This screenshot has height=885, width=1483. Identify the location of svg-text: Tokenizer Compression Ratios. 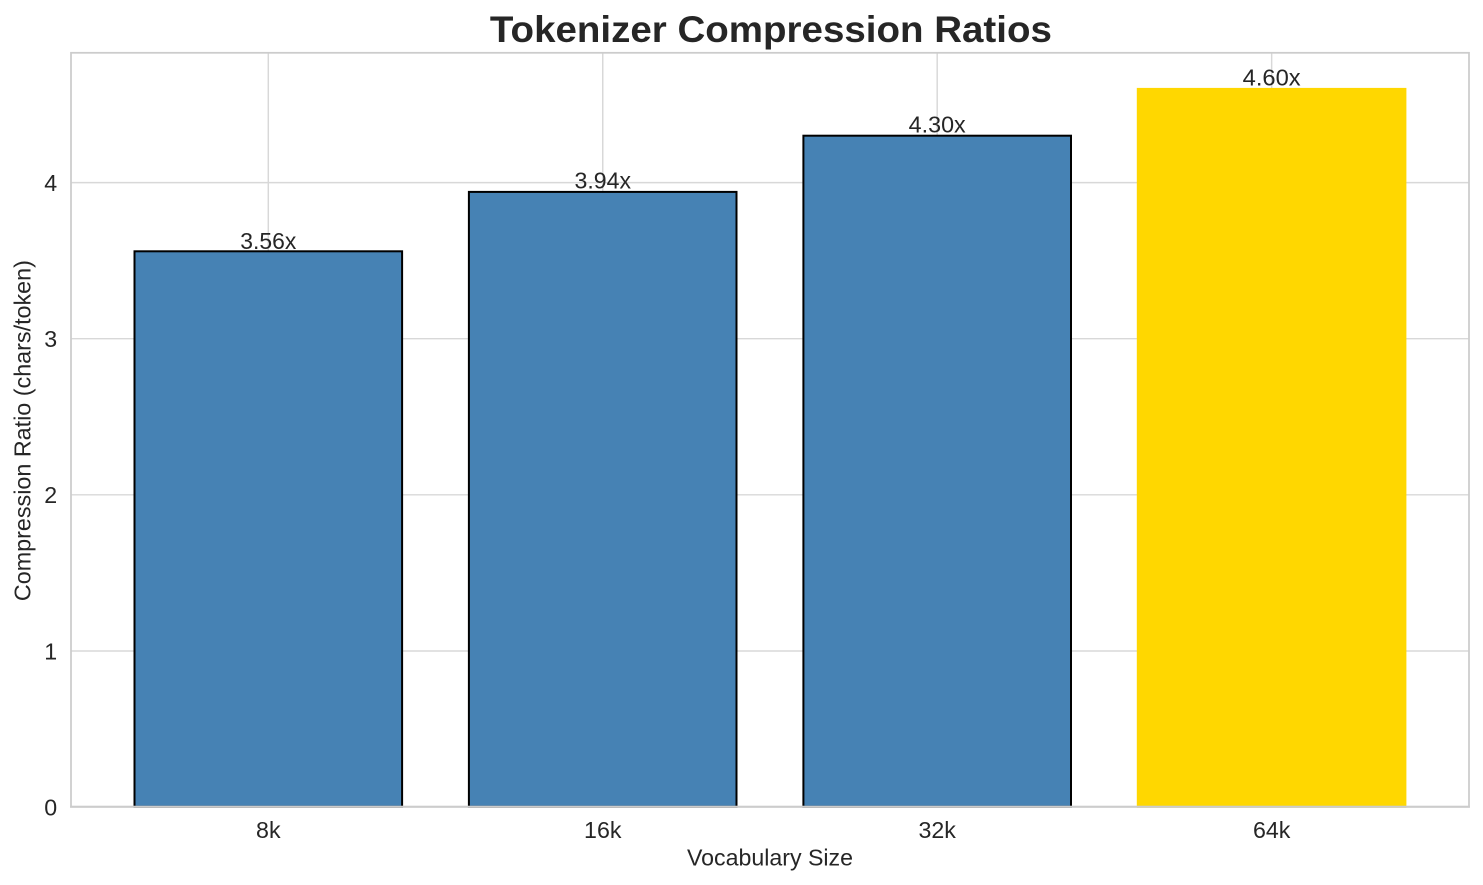
(771, 29).